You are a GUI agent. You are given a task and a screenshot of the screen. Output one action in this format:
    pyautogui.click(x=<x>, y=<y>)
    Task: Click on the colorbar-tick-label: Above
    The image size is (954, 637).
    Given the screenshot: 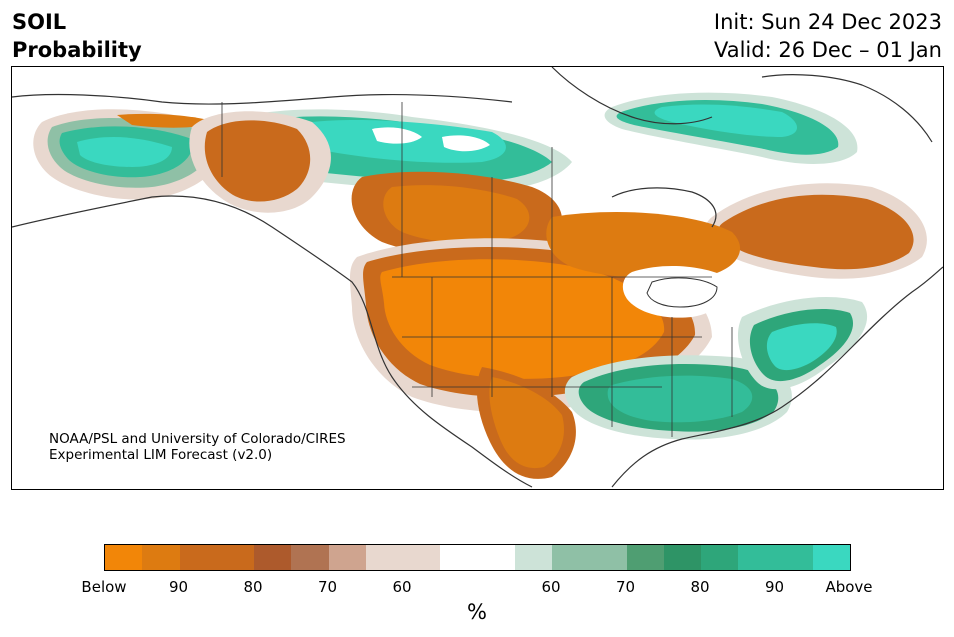 What is the action you would take?
    pyautogui.click(x=849, y=587)
    